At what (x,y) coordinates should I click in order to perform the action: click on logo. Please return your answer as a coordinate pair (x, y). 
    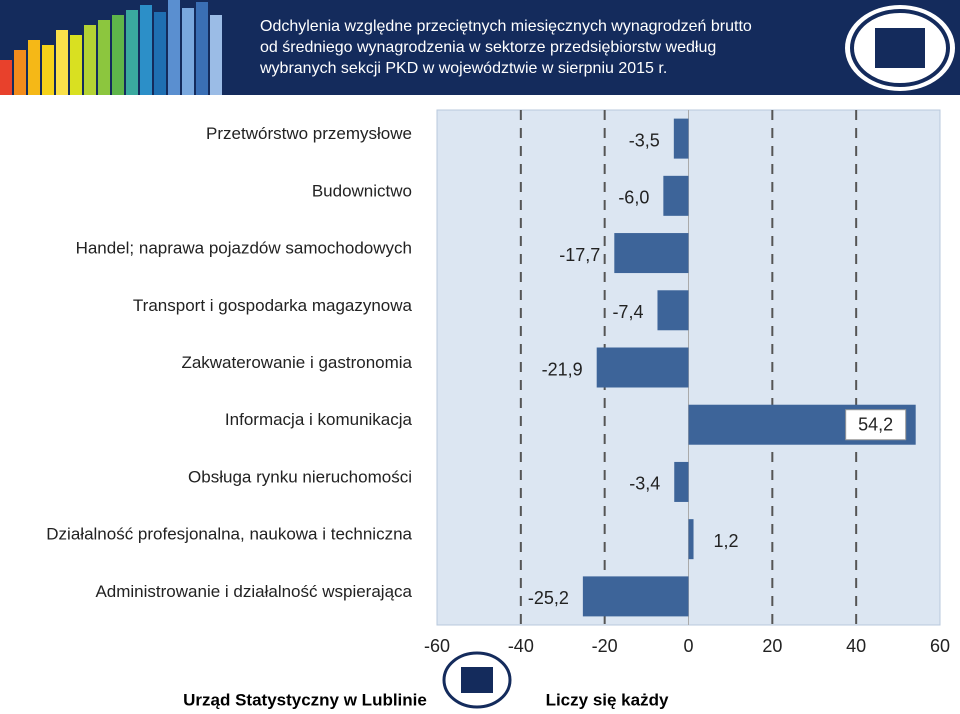
    Looking at the image, I should click on (900, 48).